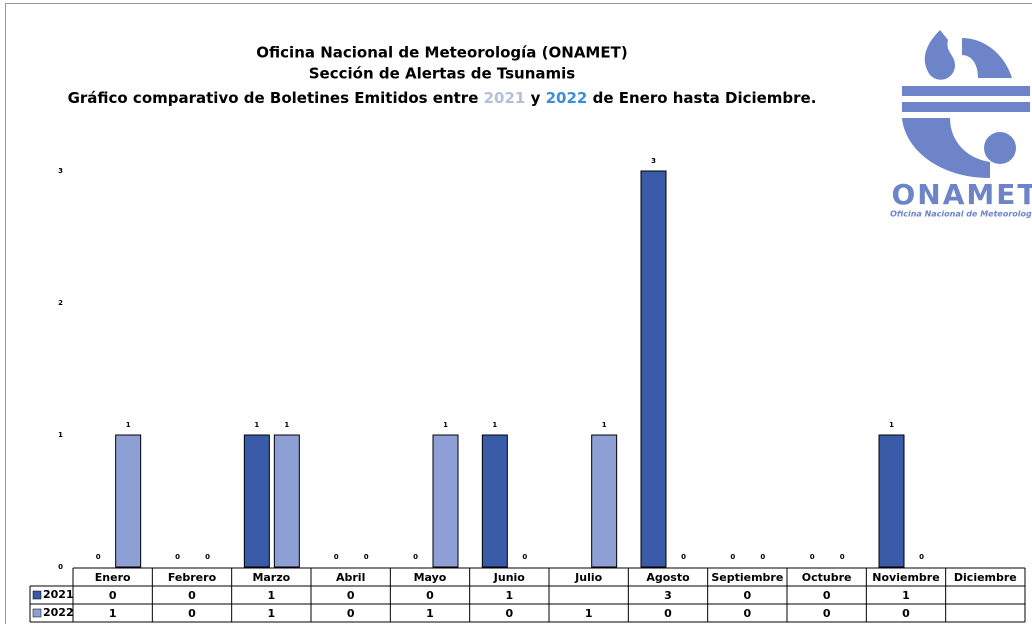 The width and height of the screenshot is (1032, 624). Describe the element at coordinates (905, 577) in the screenshot. I see `x-tick-label: Noviembre` at that location.